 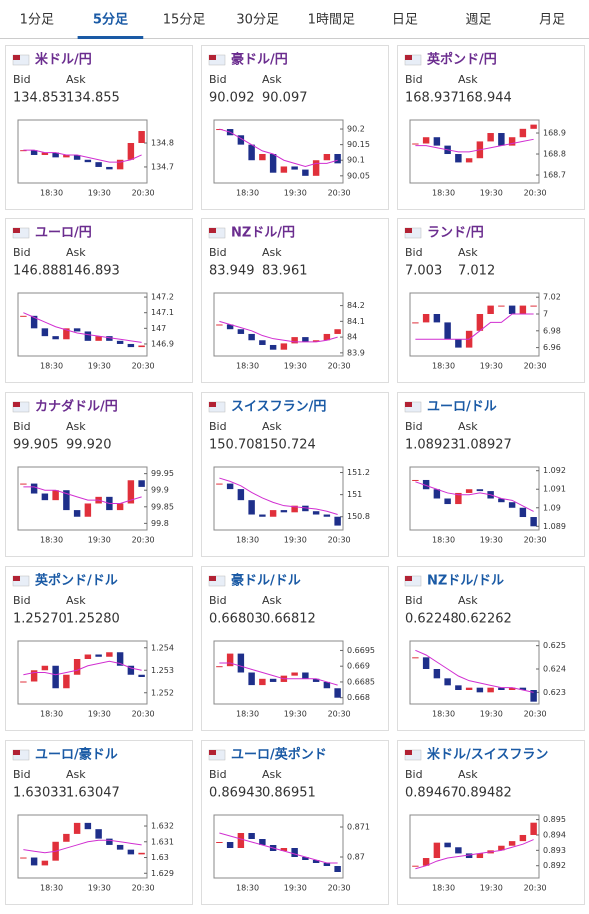 What do you see at coordinates (266, 581) in the screenshot?
I see `pair-name: 豪ドル/ドル` at bounding box center [266, 581].